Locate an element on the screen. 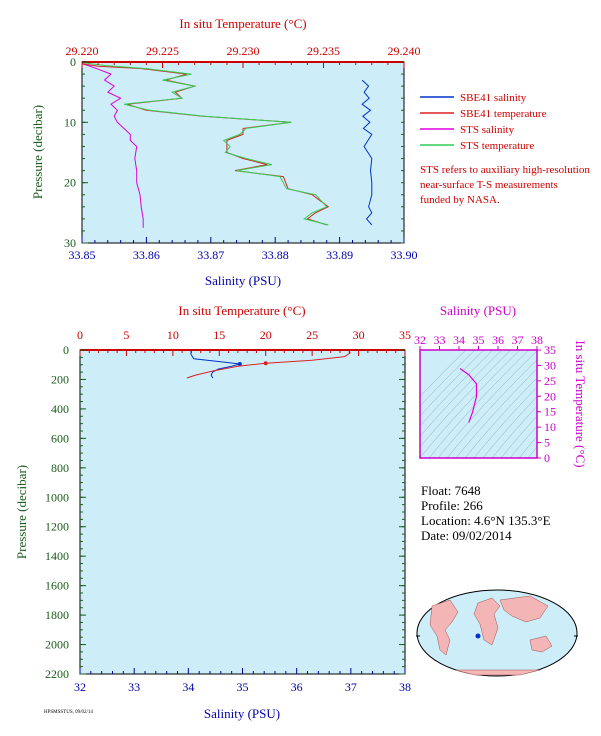 The image size is (601, 736). legend-label: SBE41 temperature is located at coordinates (503, 114).